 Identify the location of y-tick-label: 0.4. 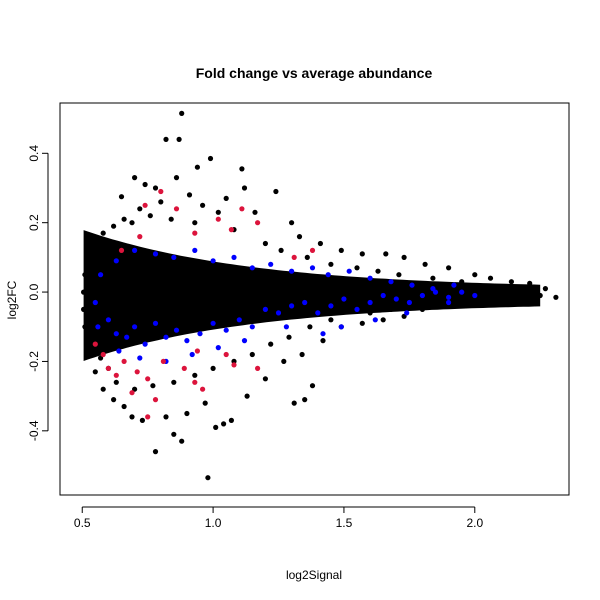
(34, 153).